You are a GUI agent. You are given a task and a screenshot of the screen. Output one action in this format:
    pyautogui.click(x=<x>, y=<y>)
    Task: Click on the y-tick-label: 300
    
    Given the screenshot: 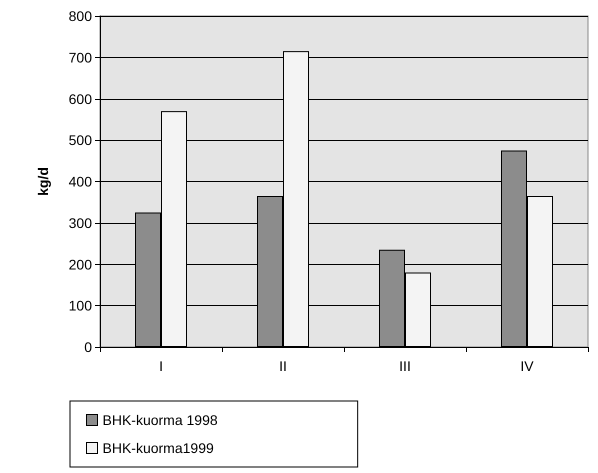 What is the action you would take?
    pyautogui.click(x=80, y=222)
    